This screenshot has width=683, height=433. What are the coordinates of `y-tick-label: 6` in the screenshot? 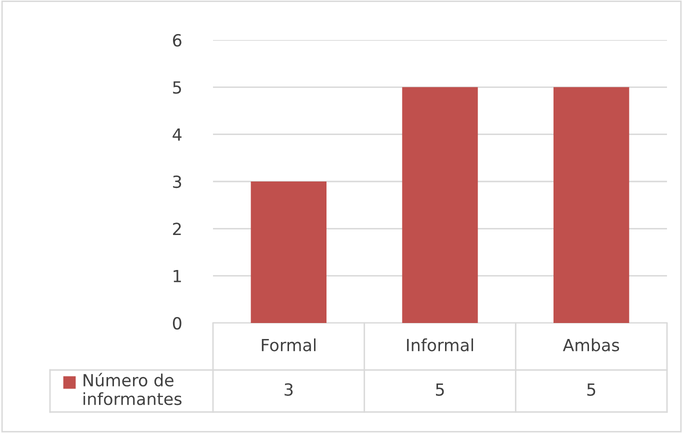 It's located at (177, 40).